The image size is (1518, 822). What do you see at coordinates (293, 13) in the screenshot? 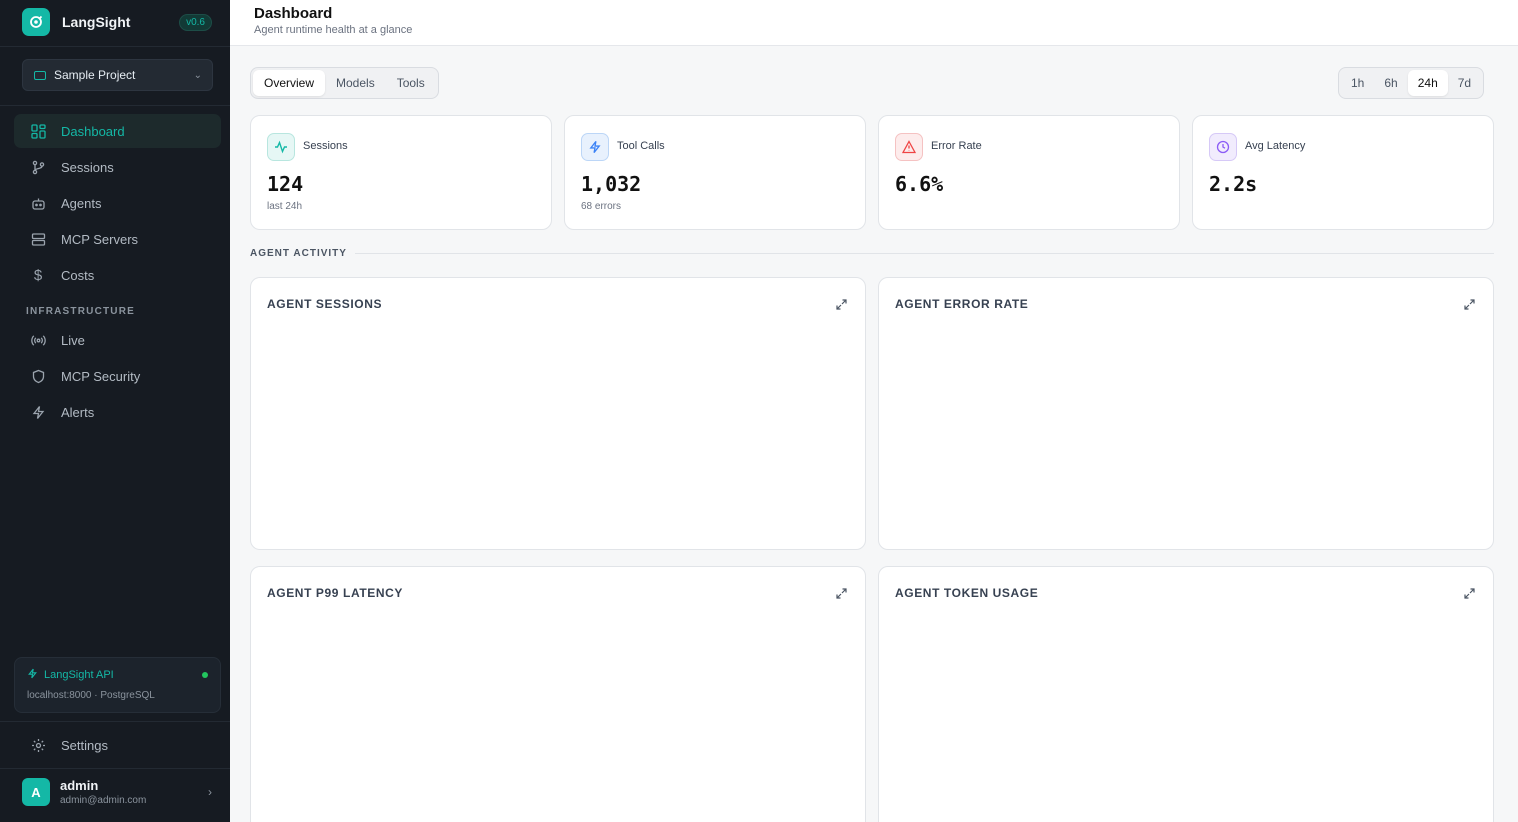
I see `page-title: Dashboard` at bounding box center [293, 13].